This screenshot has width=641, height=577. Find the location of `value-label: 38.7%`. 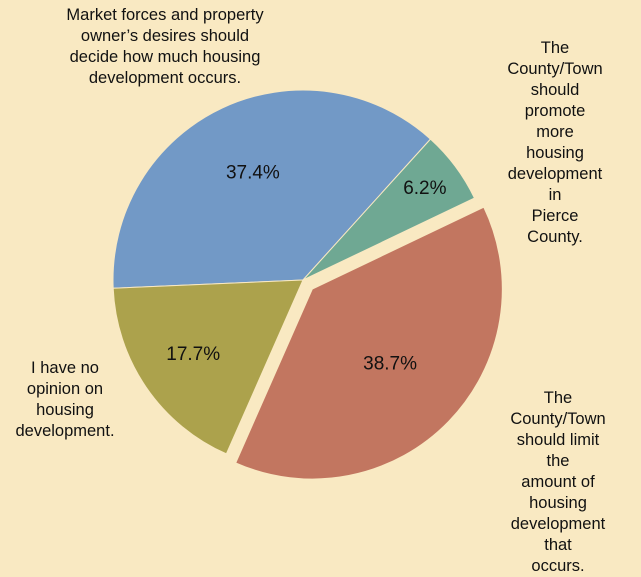

value-label: 38.7% is located at coordinates (390, 363).